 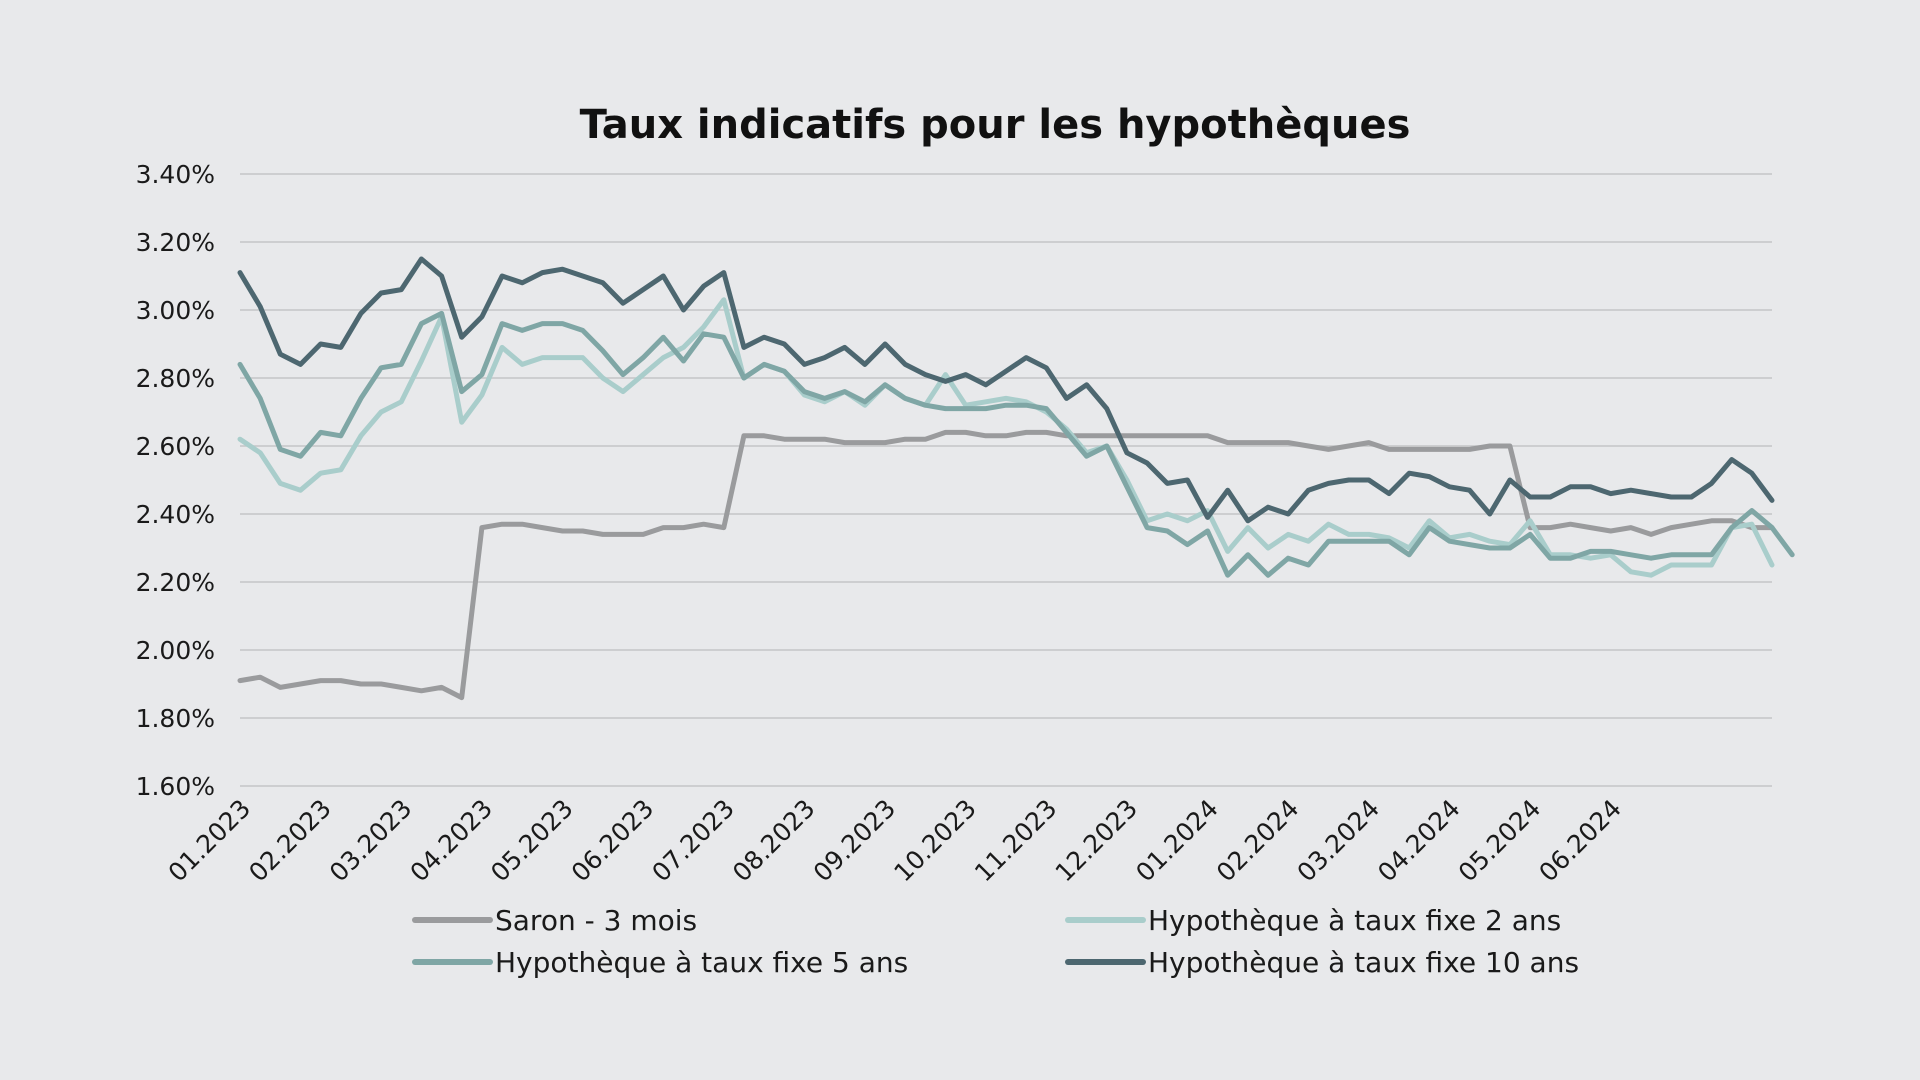 I want to click on x-tick-label: 10.2023, so click(x=935, y=841).